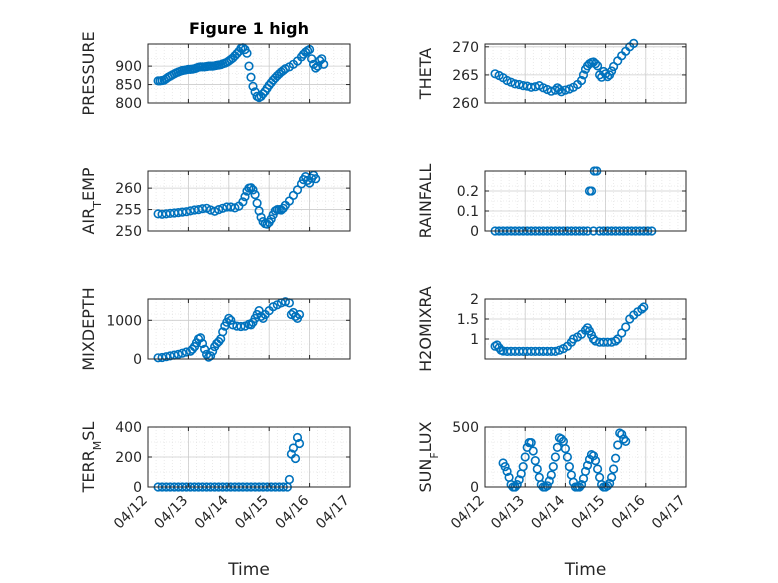 This screenshot has width=778, height=583. I want to click on ylabel: SUNFLUX, so click(428, 456).